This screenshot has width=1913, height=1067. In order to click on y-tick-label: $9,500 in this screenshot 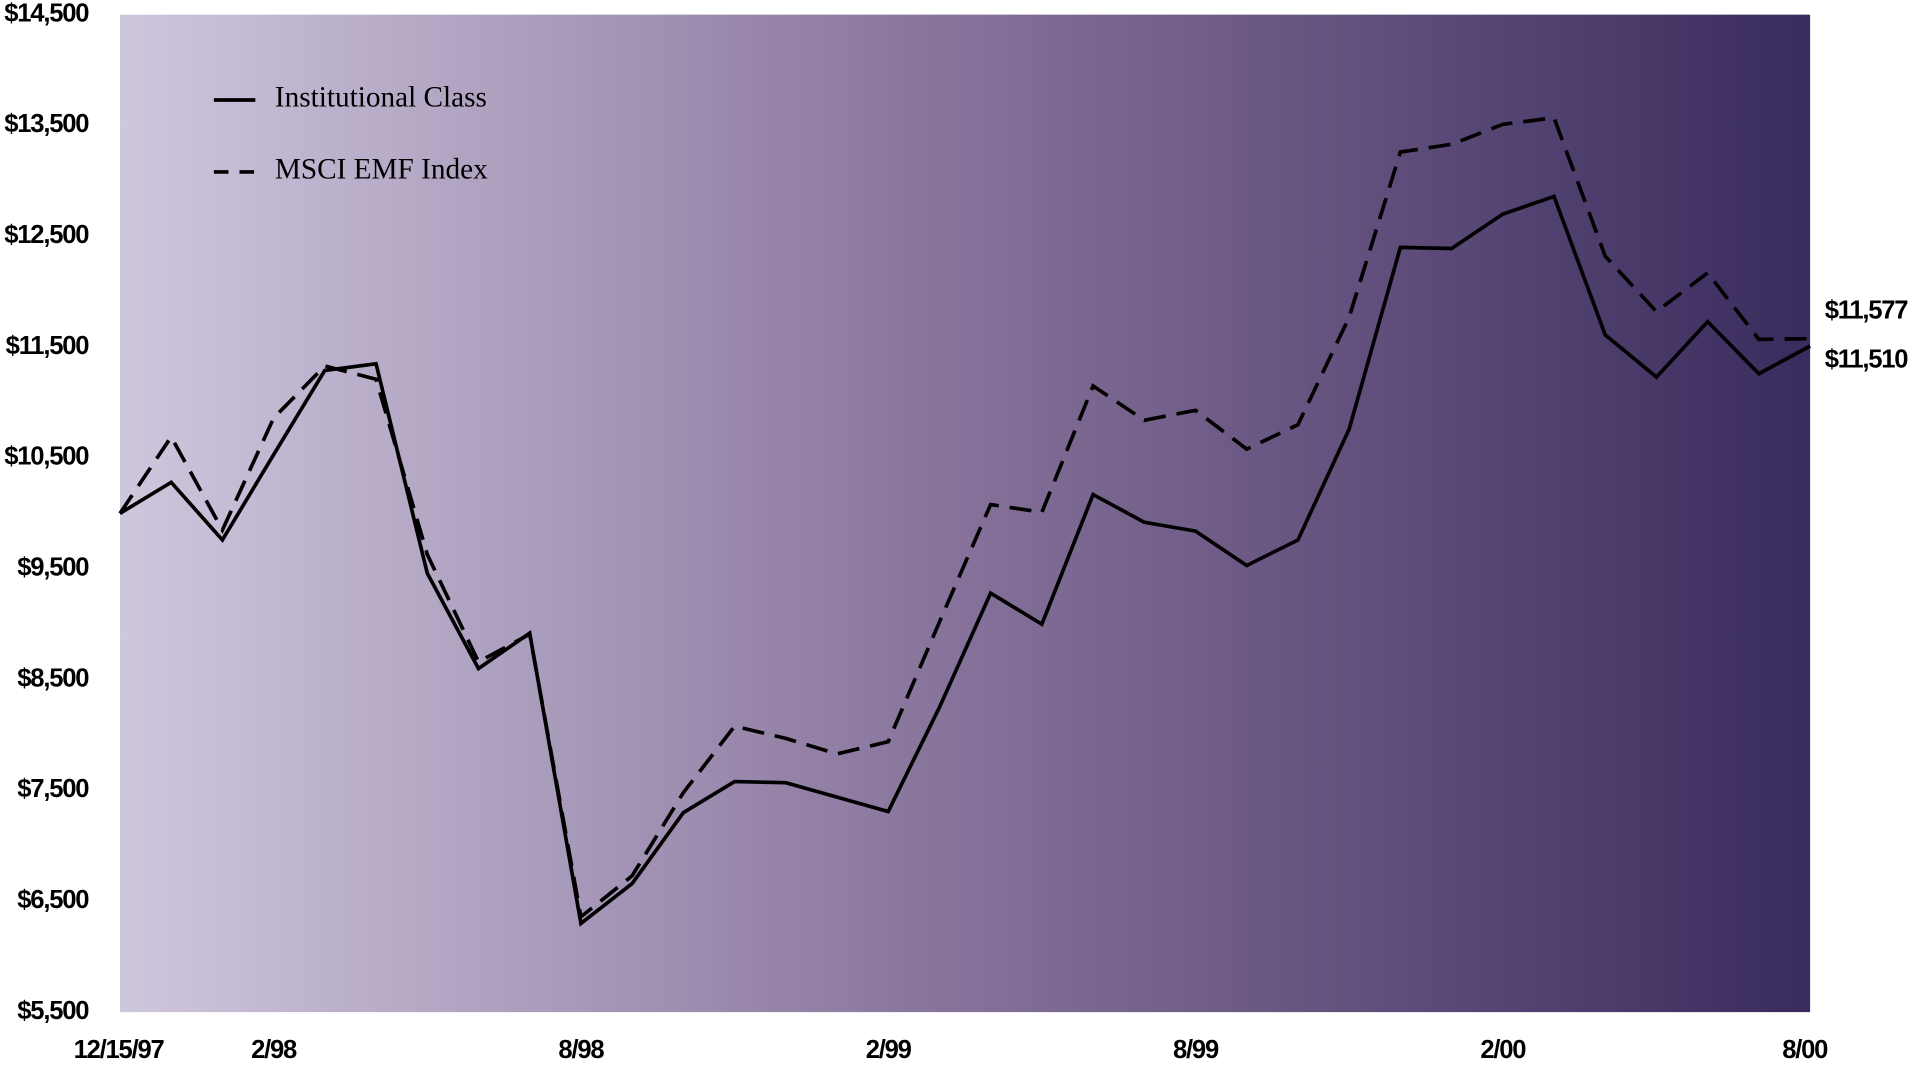, I will do `click(53, 568)`.